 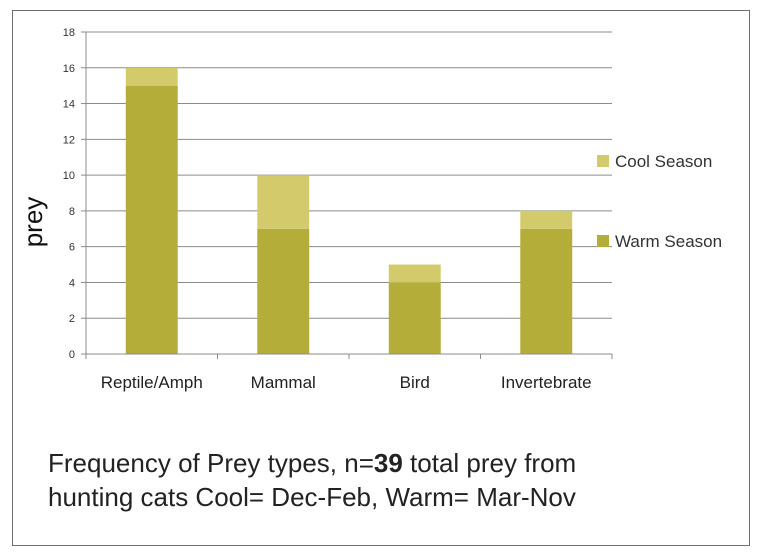 I want to click on caption-count: 39, so click(x=388, y=463).